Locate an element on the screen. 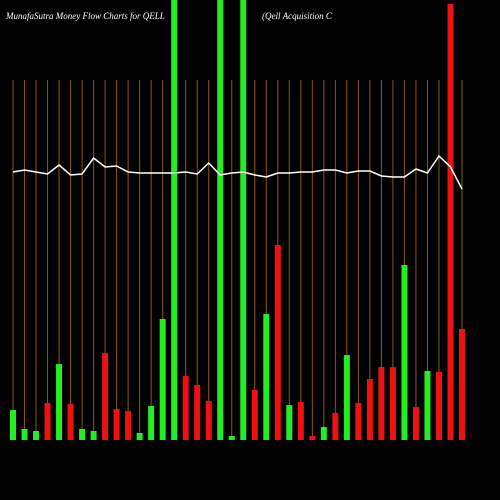  chart-subtitle: (Qell Acquisition C is located at coordinates (297, 16).